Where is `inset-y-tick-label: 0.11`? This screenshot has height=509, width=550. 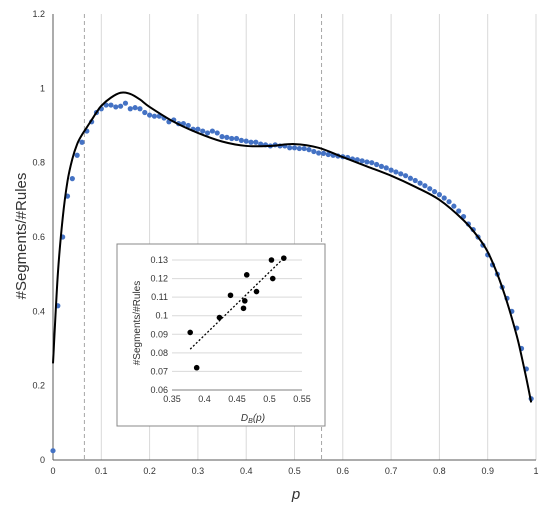 inset-y-tick-label: 0.11 is located at coordinates (159, 297).